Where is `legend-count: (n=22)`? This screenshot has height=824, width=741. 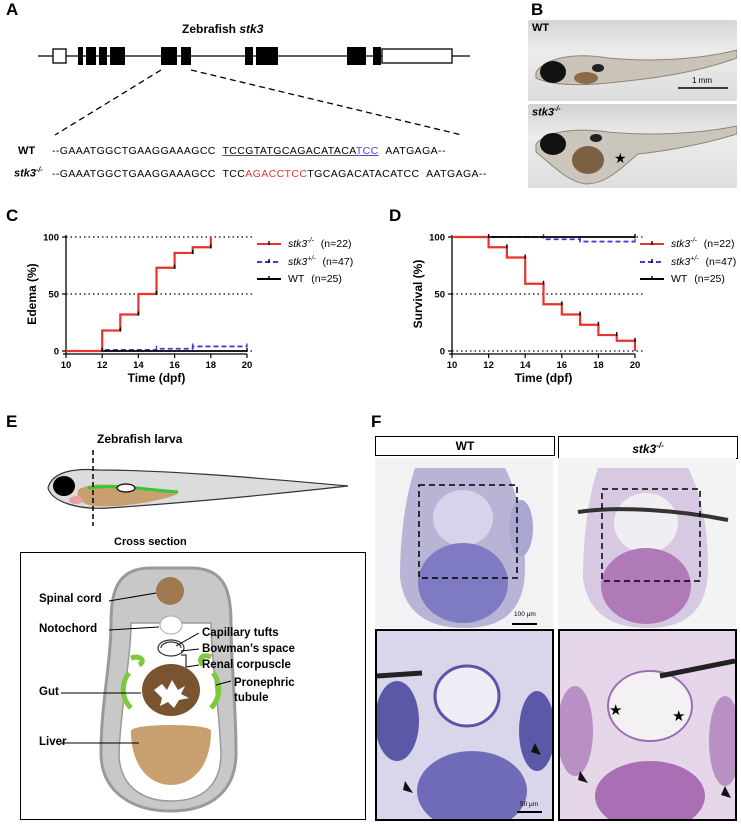 legend-count: (n=22) is located at coordinates (717, 243).